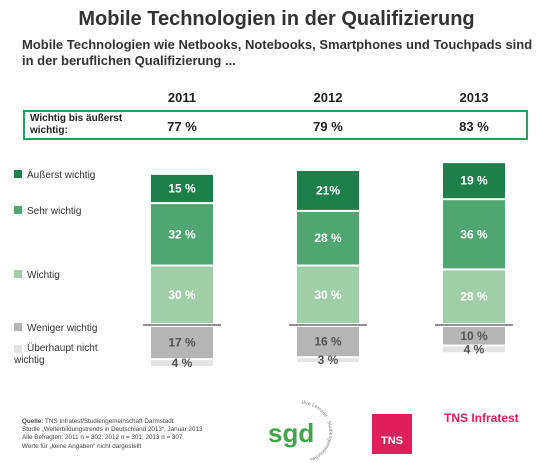  I want to click on tns-logo-text: TNS, so click(392, 441).